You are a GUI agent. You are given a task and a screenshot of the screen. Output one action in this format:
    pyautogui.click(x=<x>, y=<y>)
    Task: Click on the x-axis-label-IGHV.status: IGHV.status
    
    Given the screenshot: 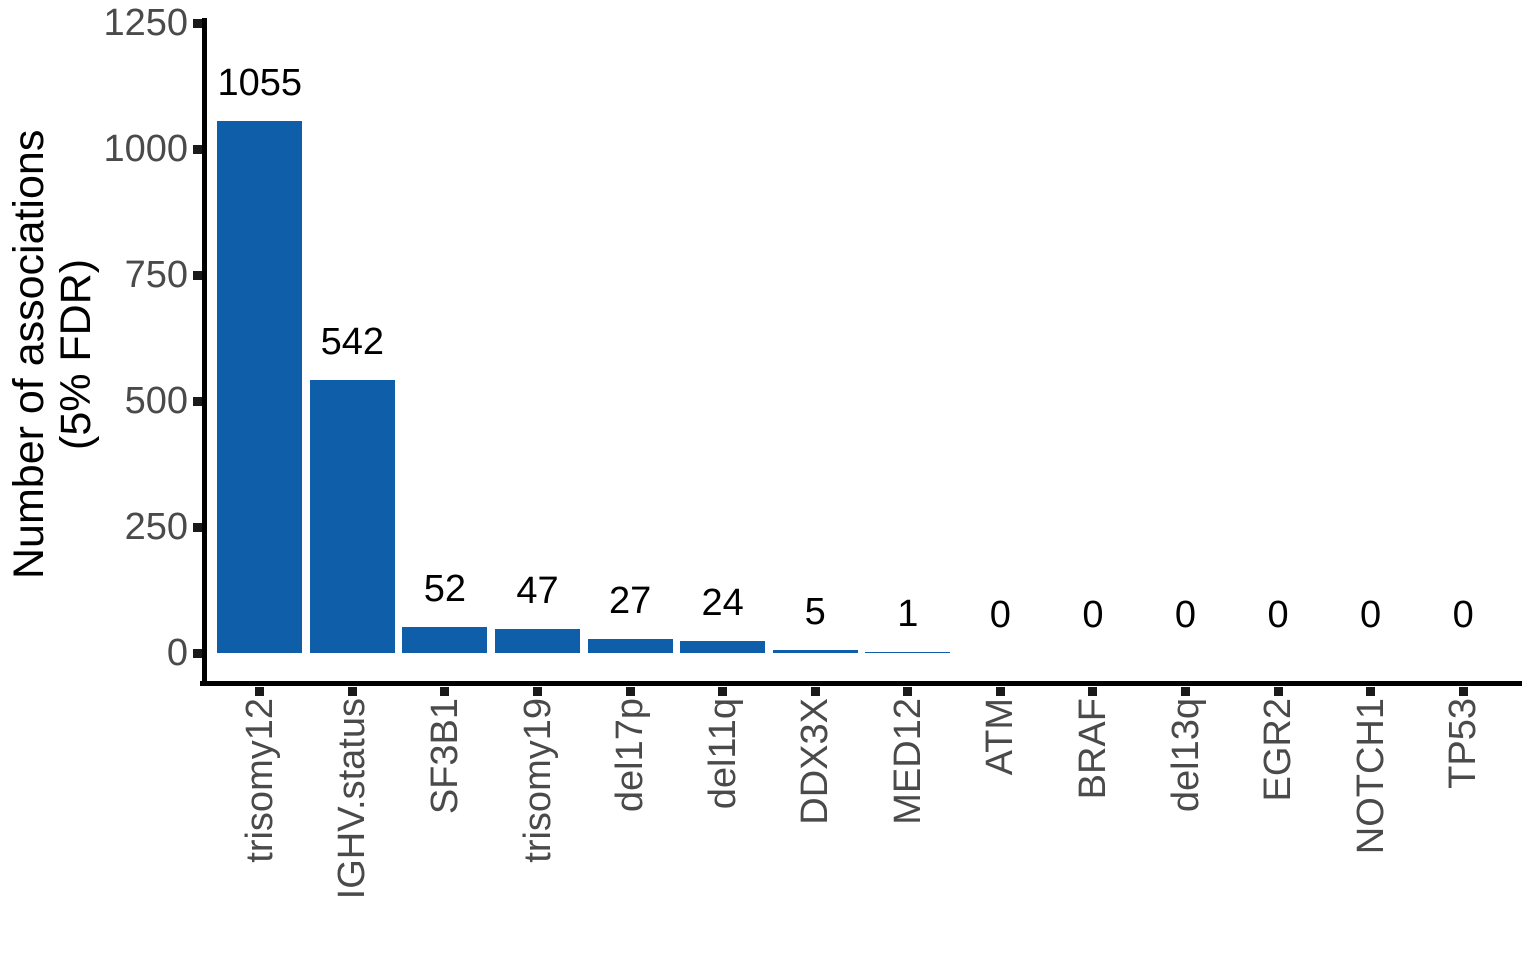 What is the action you would take?
    pyautogui.click(x=352, y=799)
    